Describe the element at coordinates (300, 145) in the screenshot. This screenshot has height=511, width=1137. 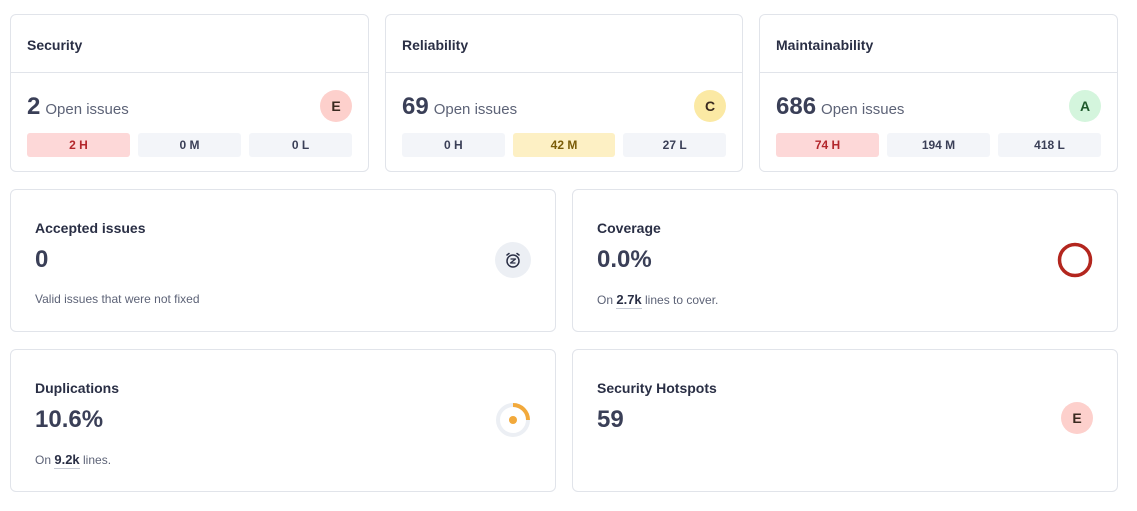
I see `security-low-issues: 0 L` at that location.